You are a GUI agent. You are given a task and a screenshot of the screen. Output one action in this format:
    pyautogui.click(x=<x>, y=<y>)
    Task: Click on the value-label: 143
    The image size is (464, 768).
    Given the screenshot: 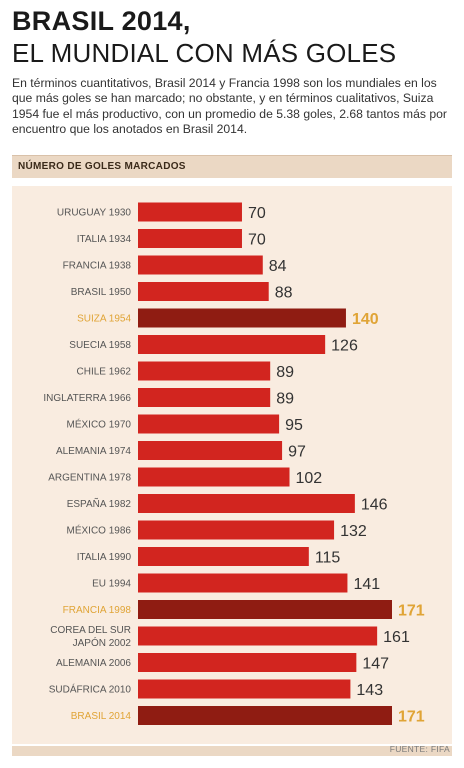 What is the action you would take?
    pyautogui.click(x=369, y=690)
    